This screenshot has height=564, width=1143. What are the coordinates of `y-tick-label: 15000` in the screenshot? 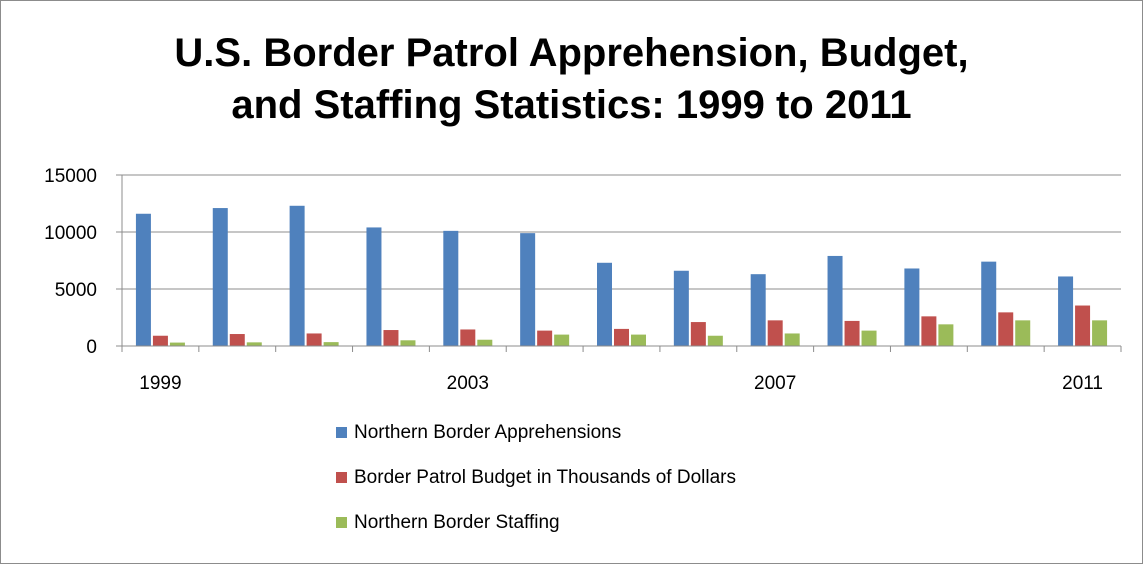 It's located at (70, 176).